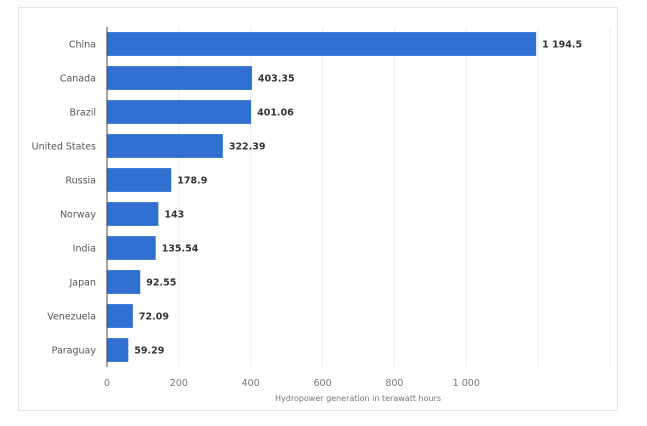 The height and width of the screenshot is (426, 647). Describe the element at coordinates (74, 351) in the screenshot. I see `category-label: Paraguay` at that location.